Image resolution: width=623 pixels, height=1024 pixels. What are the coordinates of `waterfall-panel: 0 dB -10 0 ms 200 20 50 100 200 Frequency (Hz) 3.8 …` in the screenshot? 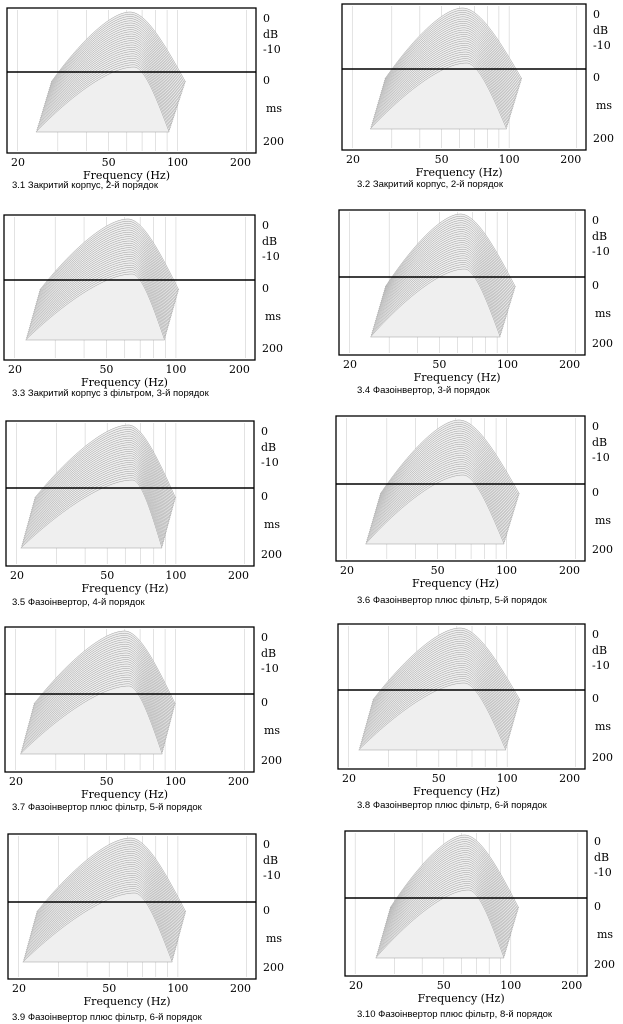 It's located at (475, 717).